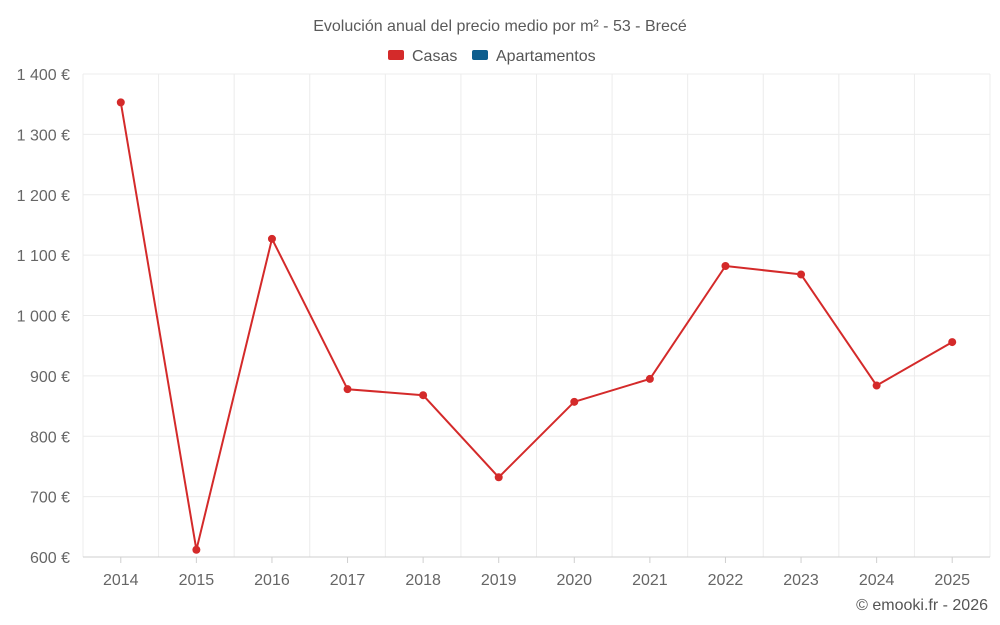 Image resolution: width=1000 pixels, height=625 pixels. Describe the element at coordinates (423, 580) in the screenshot. I see `x-tick-label: 2018` at that location.